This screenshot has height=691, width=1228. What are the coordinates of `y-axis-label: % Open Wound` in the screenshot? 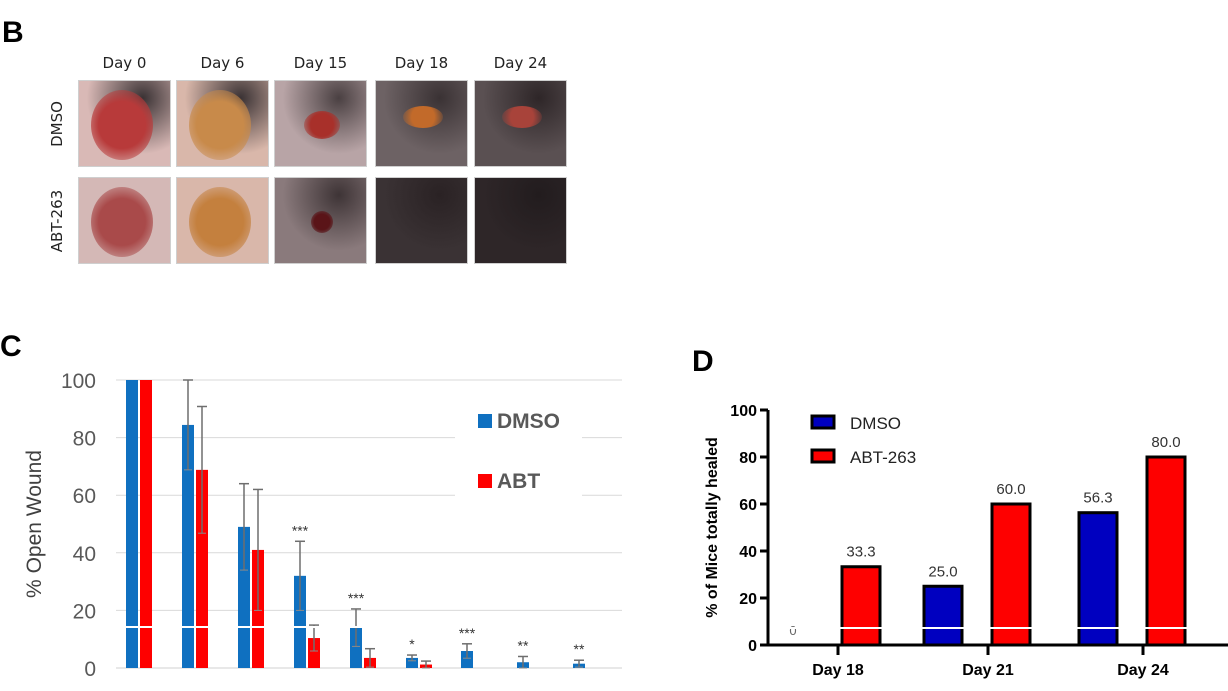 It's located at (34, 524).